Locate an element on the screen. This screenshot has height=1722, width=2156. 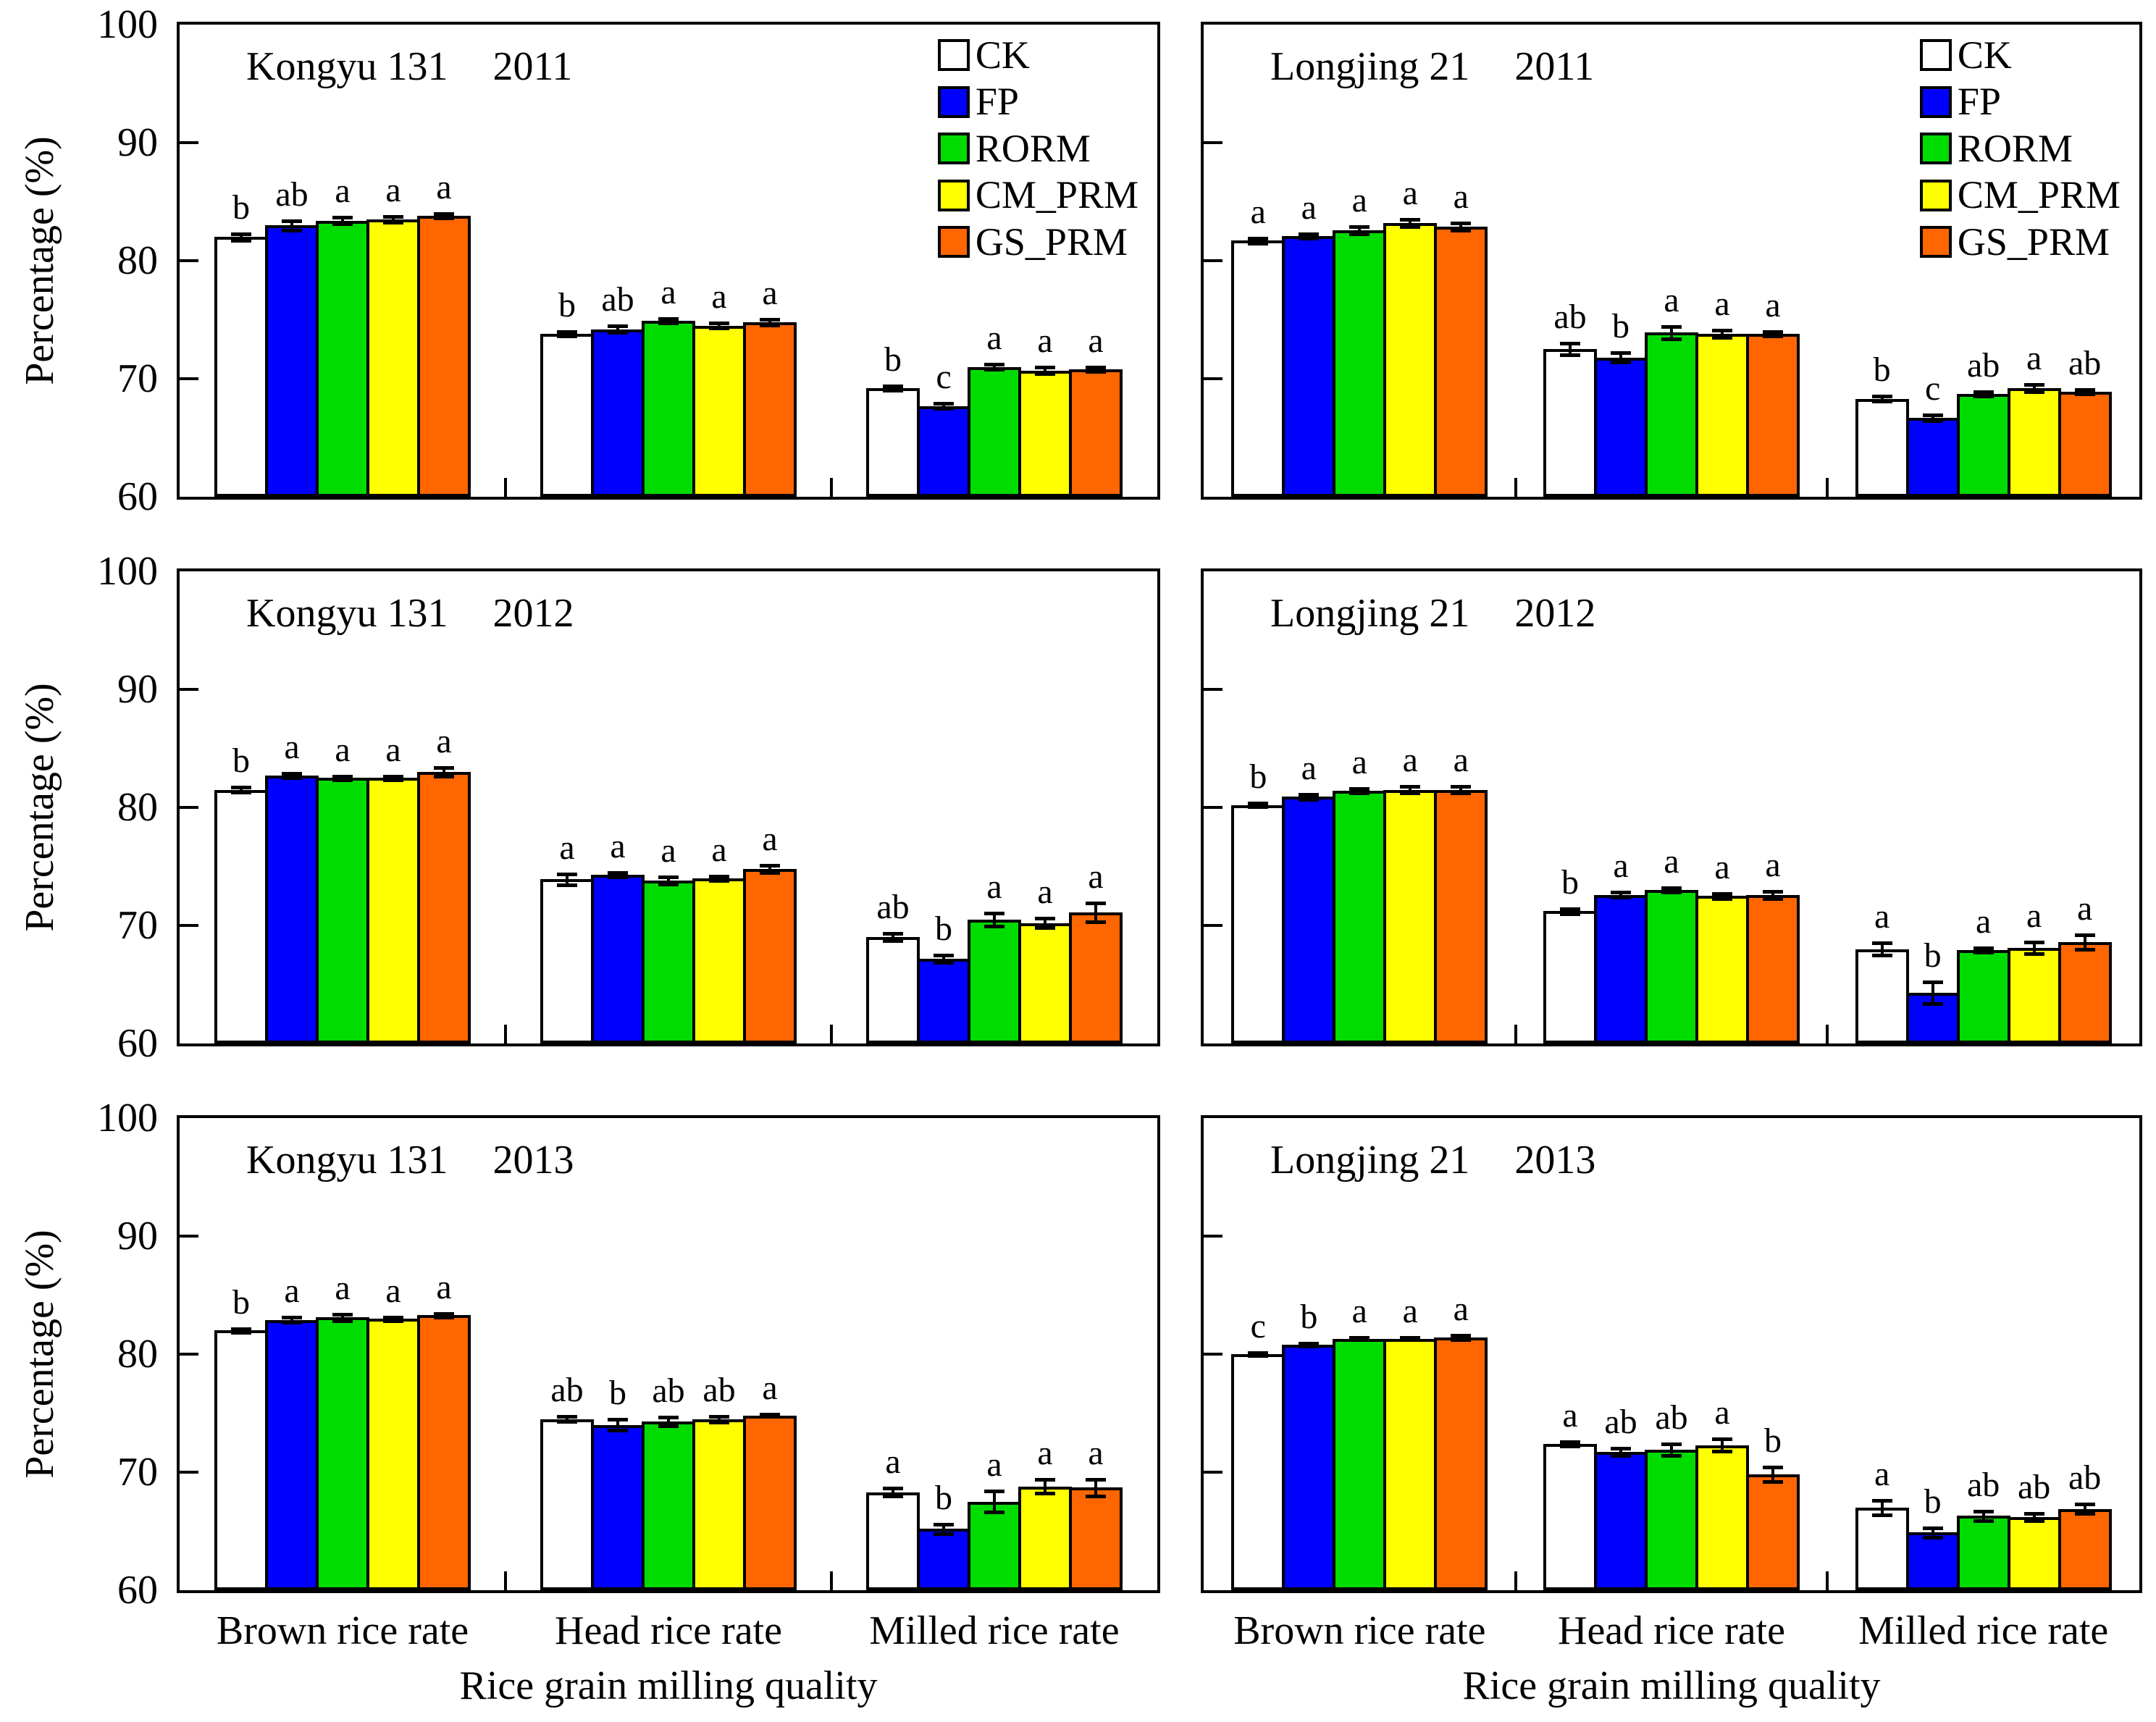
panel-longjing-21-2012: Longjing 21 2012 b a a a a b a a a a a b a a a is located at coordinates (1671, 807).